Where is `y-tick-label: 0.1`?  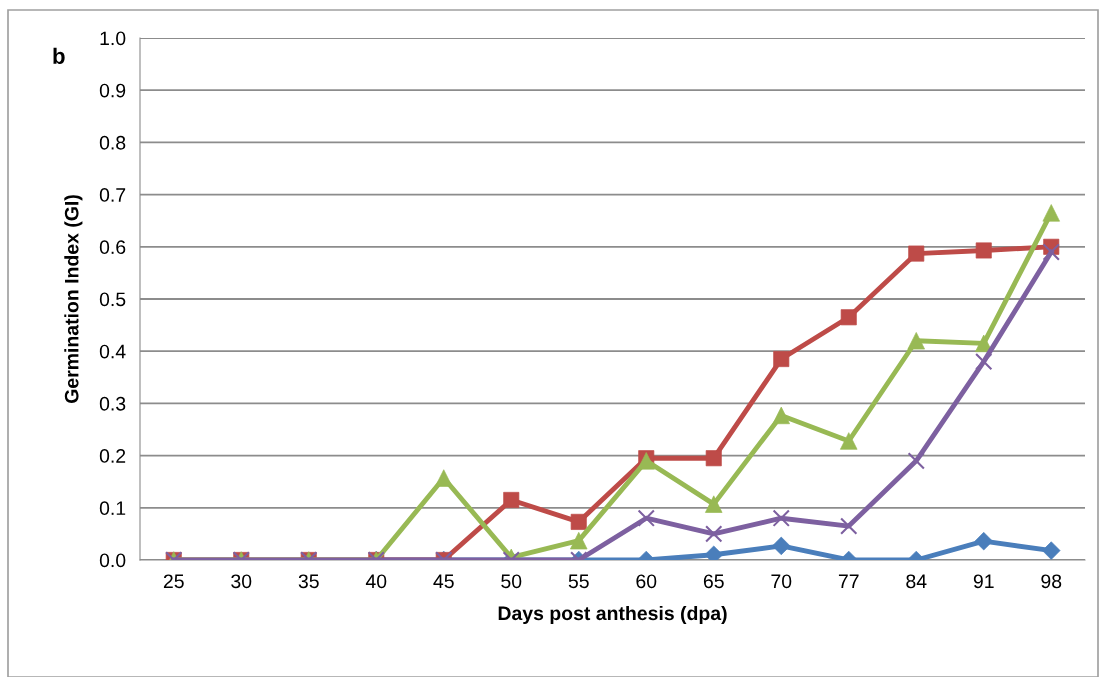
y-tick-label: 0.1 is located at coordinates (112, 508).